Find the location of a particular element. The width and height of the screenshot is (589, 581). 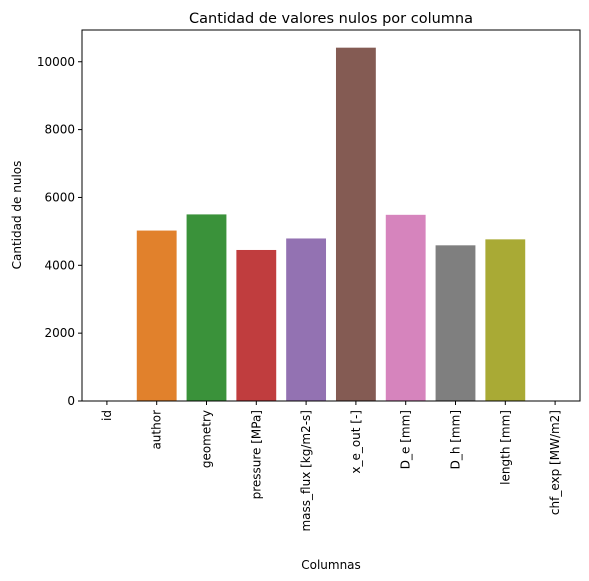

x-tick-label: D_h [mm] is located at coordinates (456, 439).